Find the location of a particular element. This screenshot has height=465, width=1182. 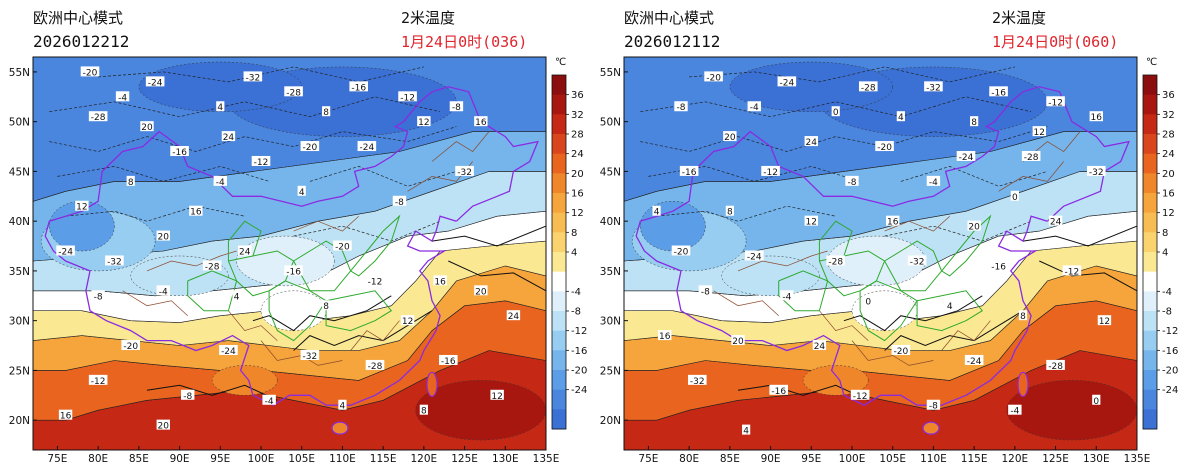

svg-text: 0 is located at coordinates (868, 302).